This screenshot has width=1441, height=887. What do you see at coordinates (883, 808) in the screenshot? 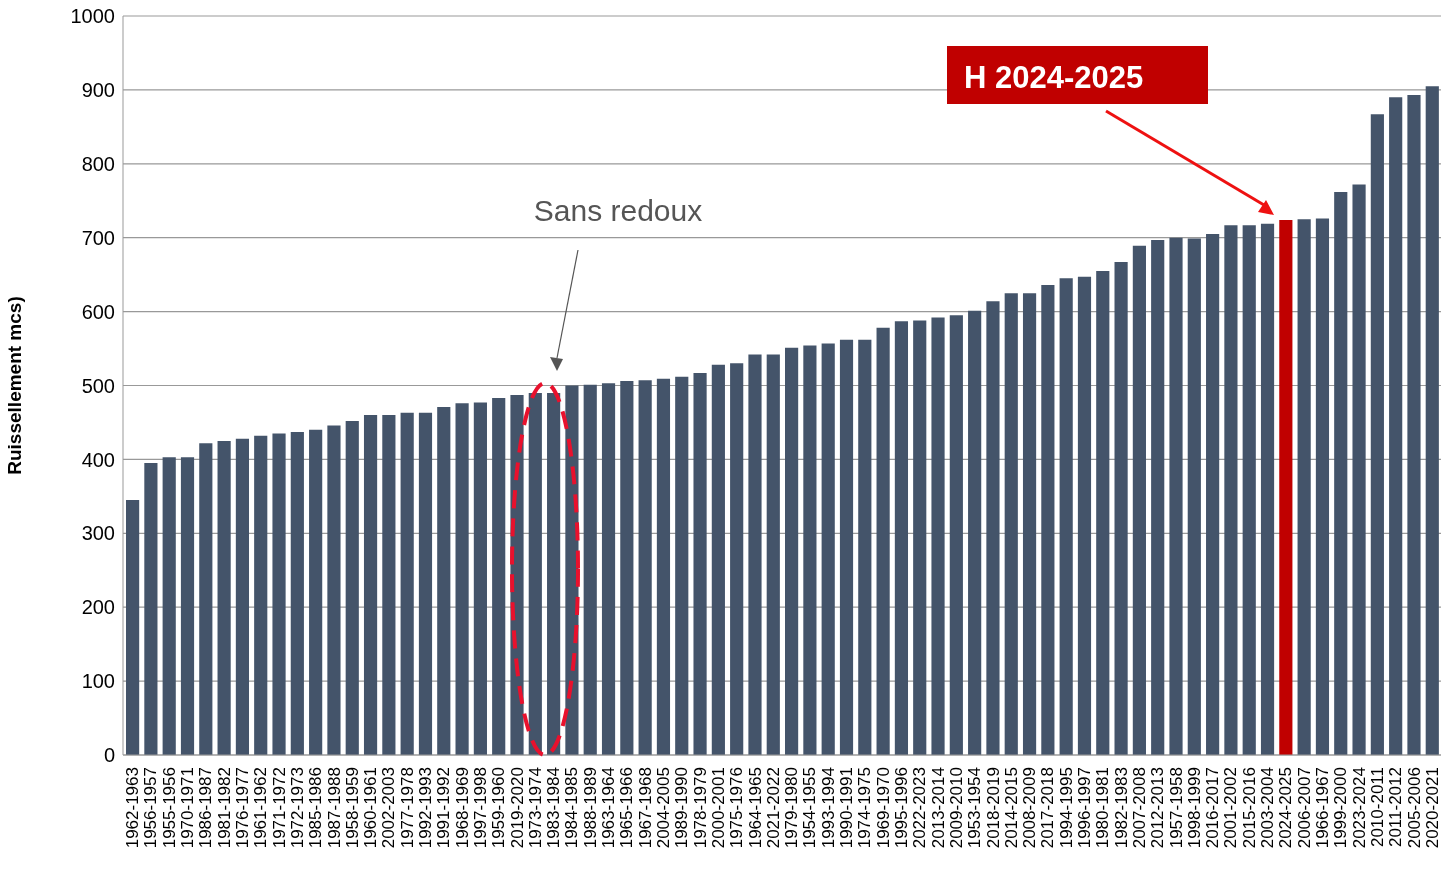
I see `x-tick-label: 1969-1970` at bounding box center [883, 808].